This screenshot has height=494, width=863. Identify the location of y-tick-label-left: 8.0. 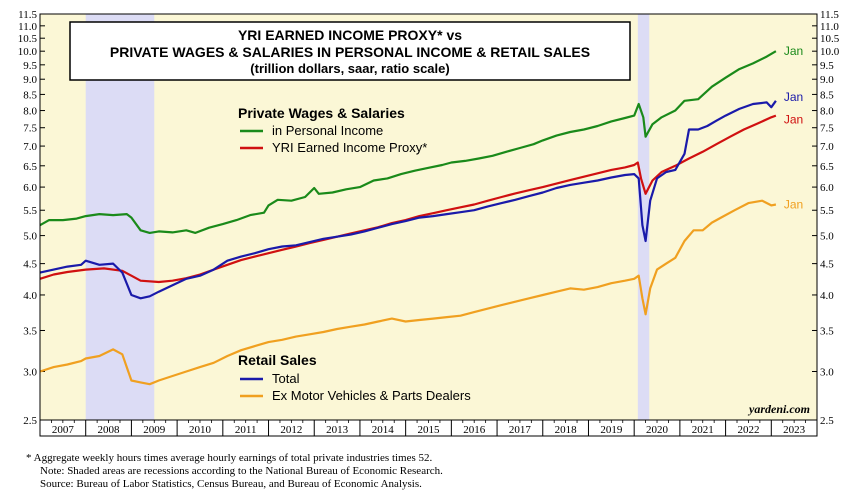
(30, 112).